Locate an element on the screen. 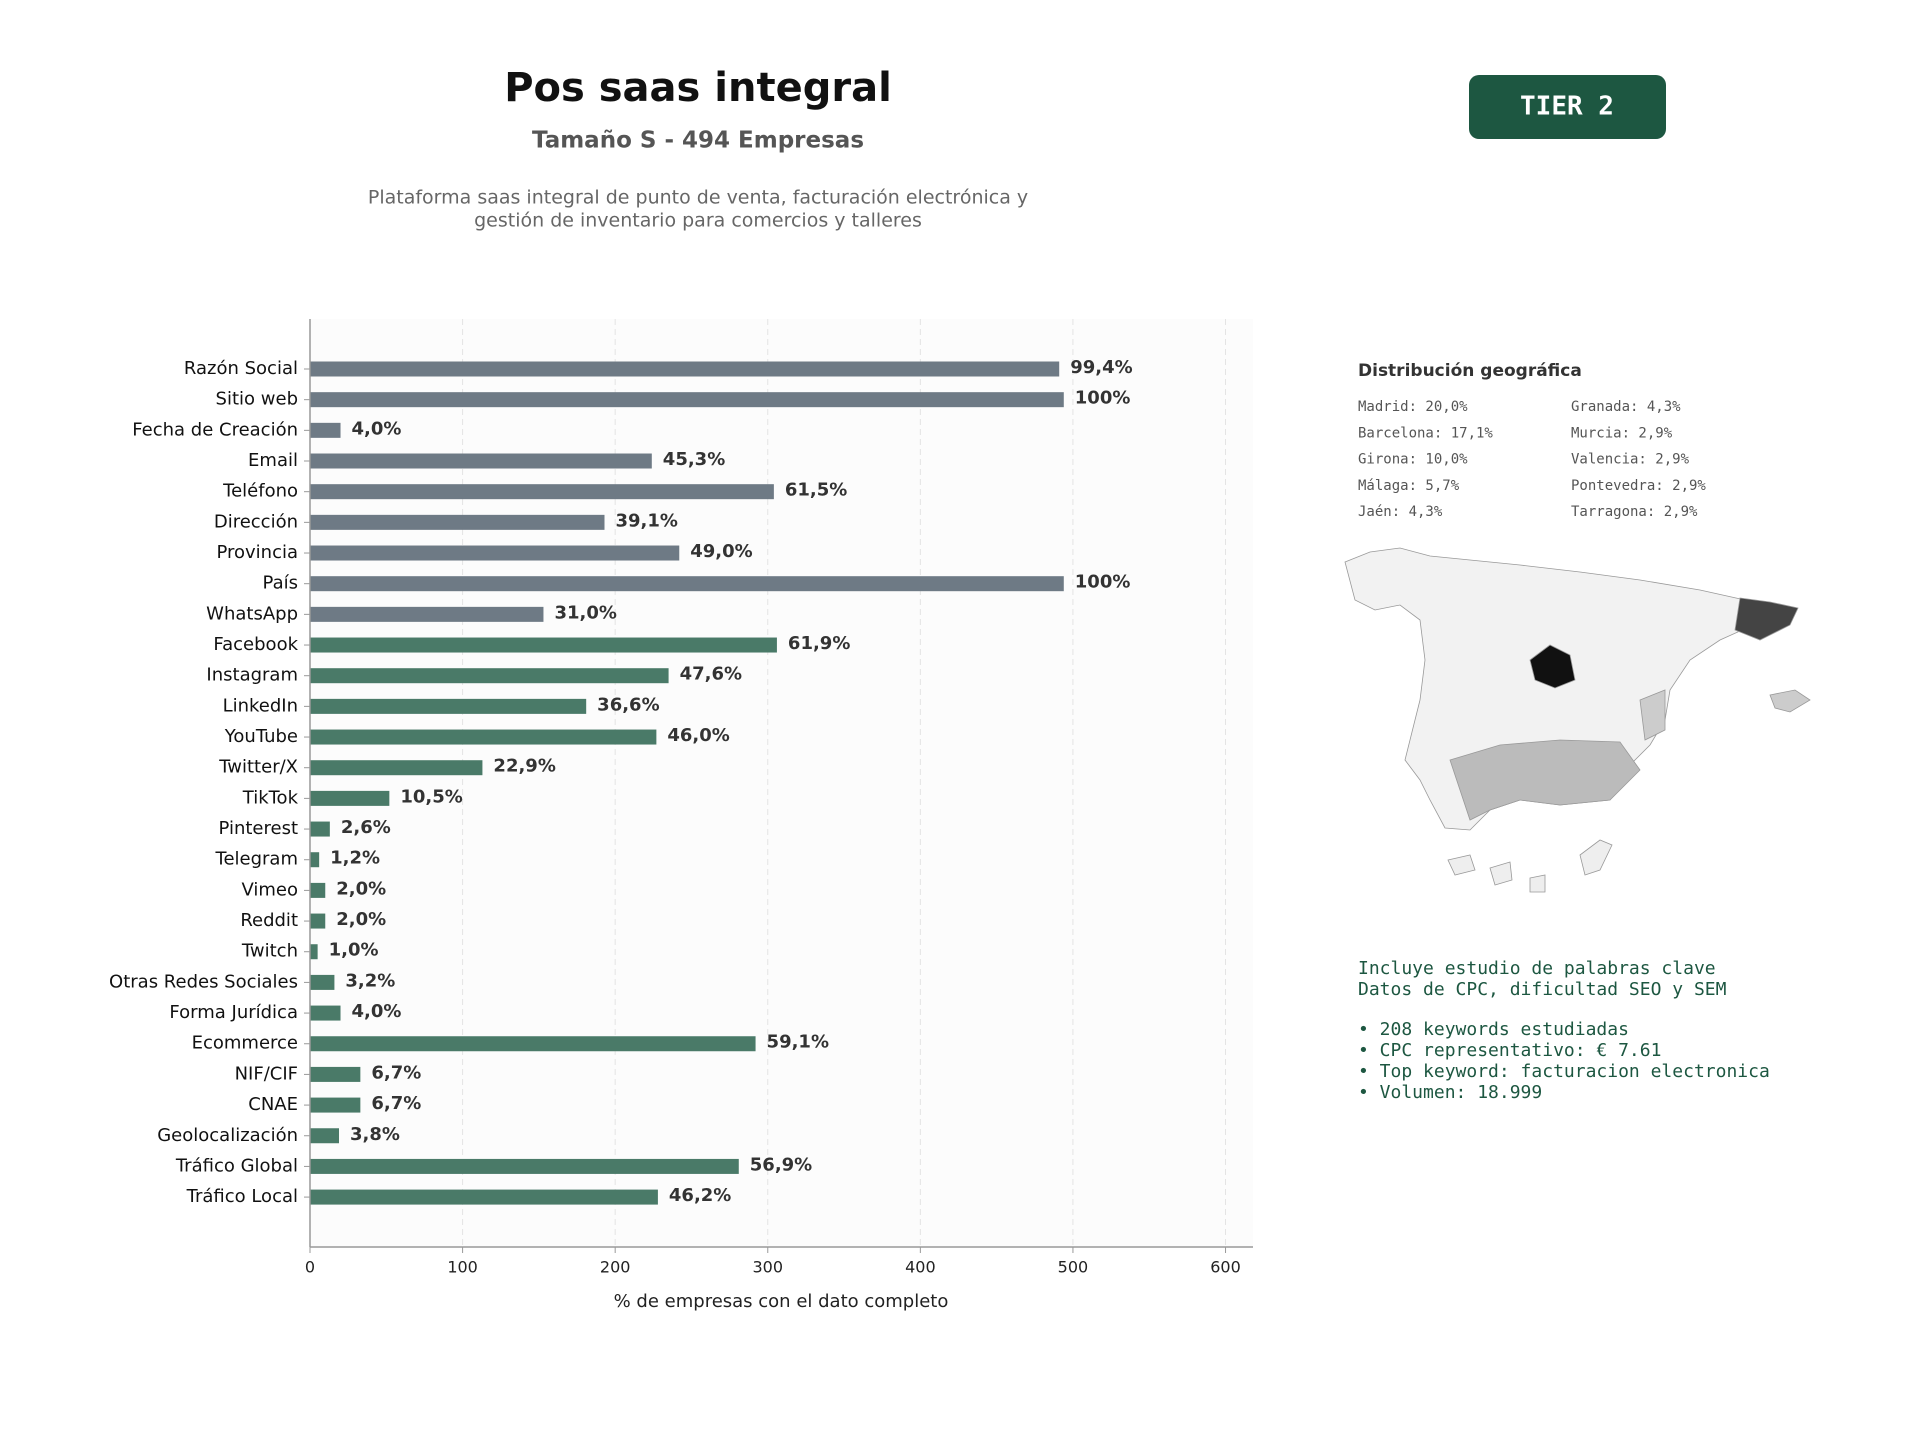  keyword-bullet: • Volumen: 18.999 is located at coordinates (1450, 1092).